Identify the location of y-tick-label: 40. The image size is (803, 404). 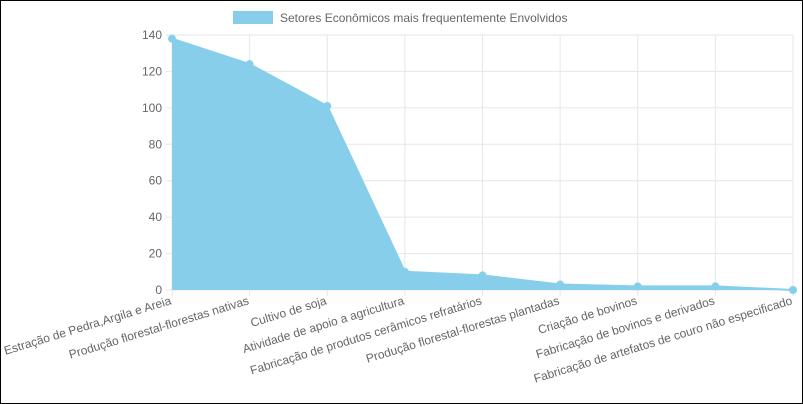
(156, 217).